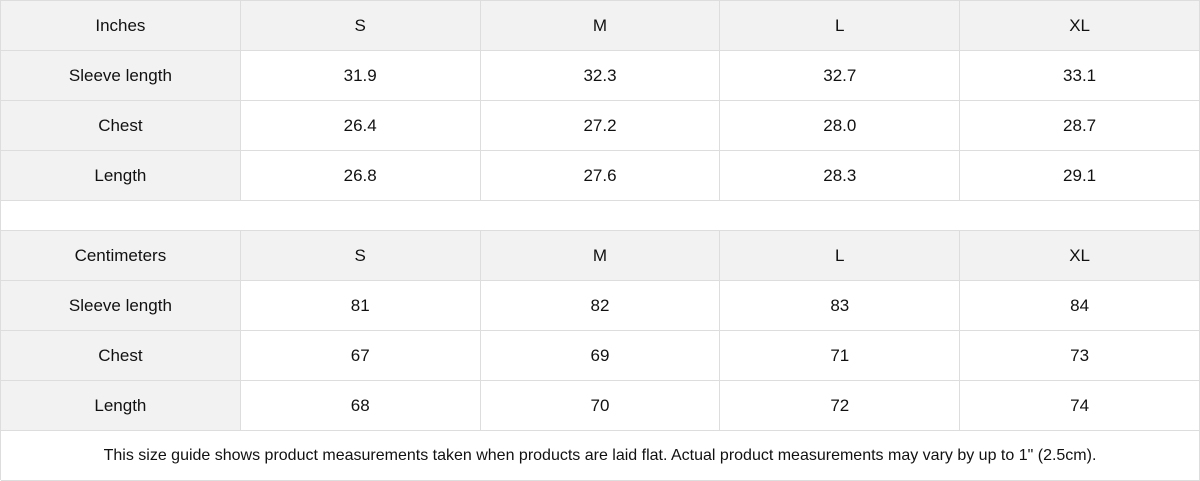 This screenshot has width=1200, height=481. What do you see at coordinates (840, 175) in the screenshot?
I see `table-cell: 28.3` at bounding box center [840, 175].